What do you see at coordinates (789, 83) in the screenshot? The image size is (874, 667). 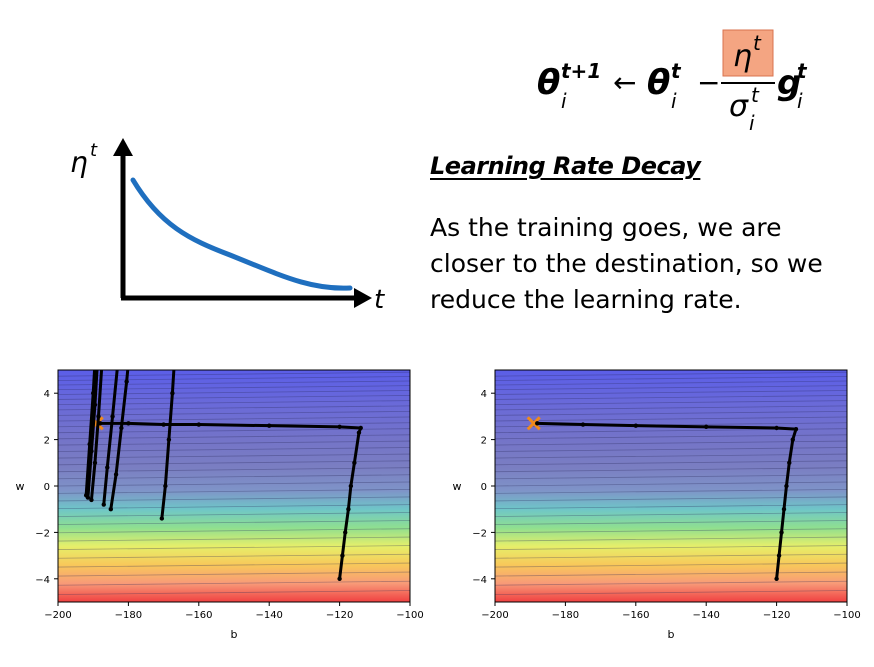 I see `g: g` at bounding box center [789, 83].